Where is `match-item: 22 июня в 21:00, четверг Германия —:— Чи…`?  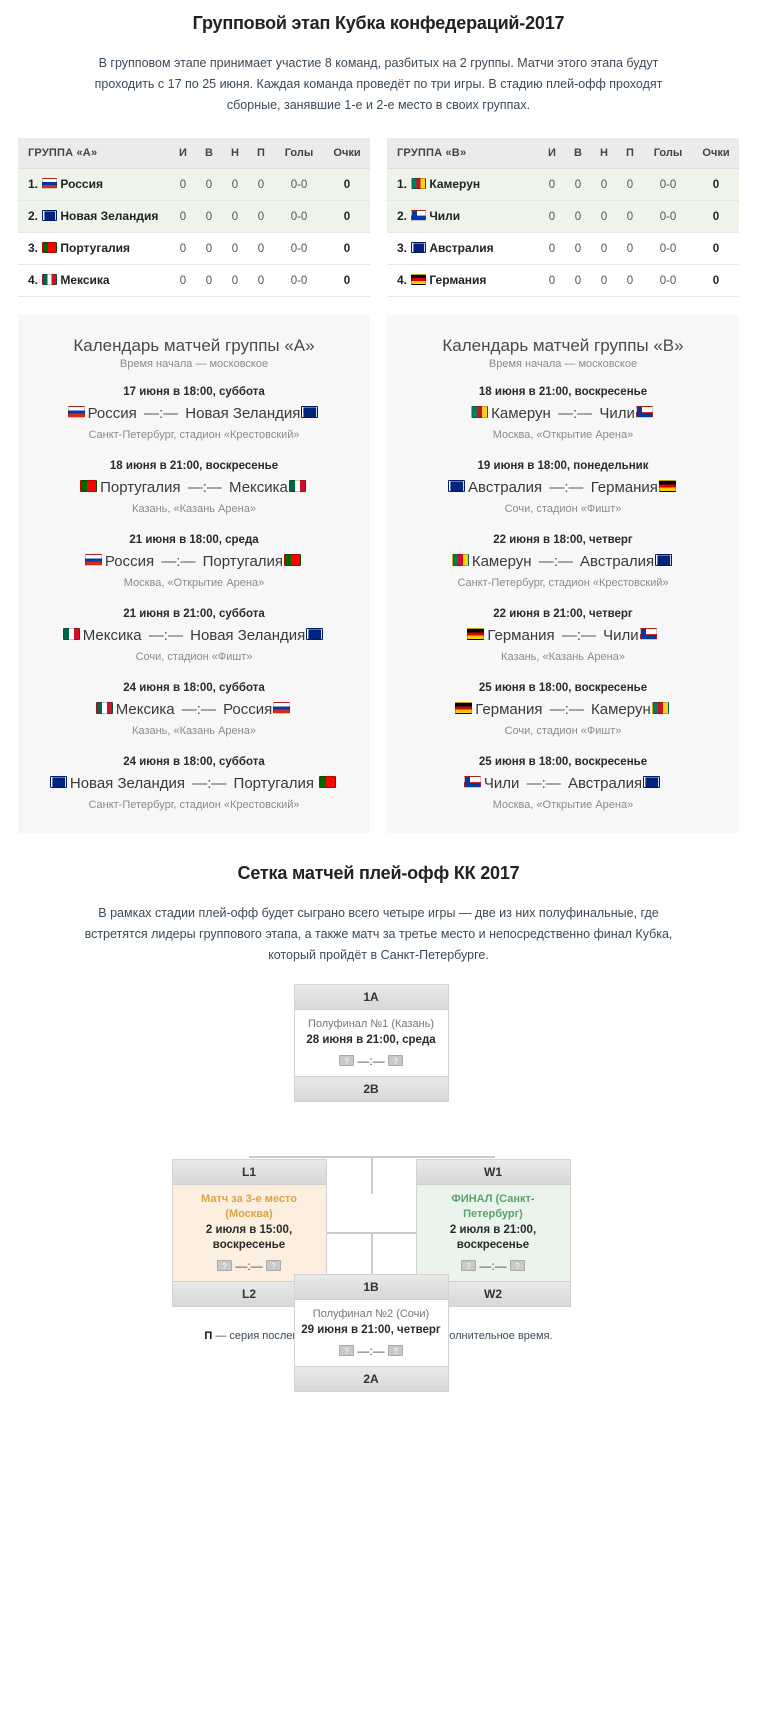 match-item: 22 июня в 21:00, четверг Германия —:— Чи… is located at coordinates (563, 635).